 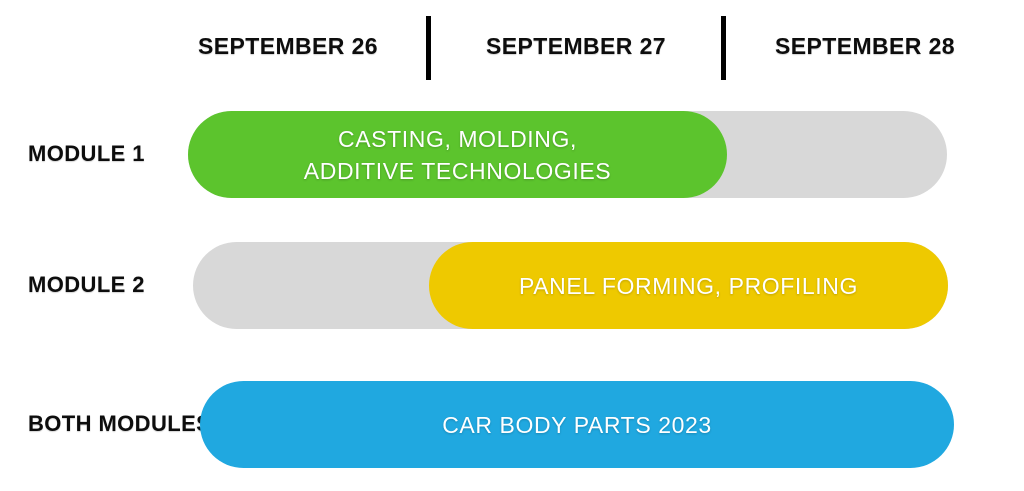 I want to click on both-modules-bar: CAR BODY PARTS 2023, so click(x=577, y=424).